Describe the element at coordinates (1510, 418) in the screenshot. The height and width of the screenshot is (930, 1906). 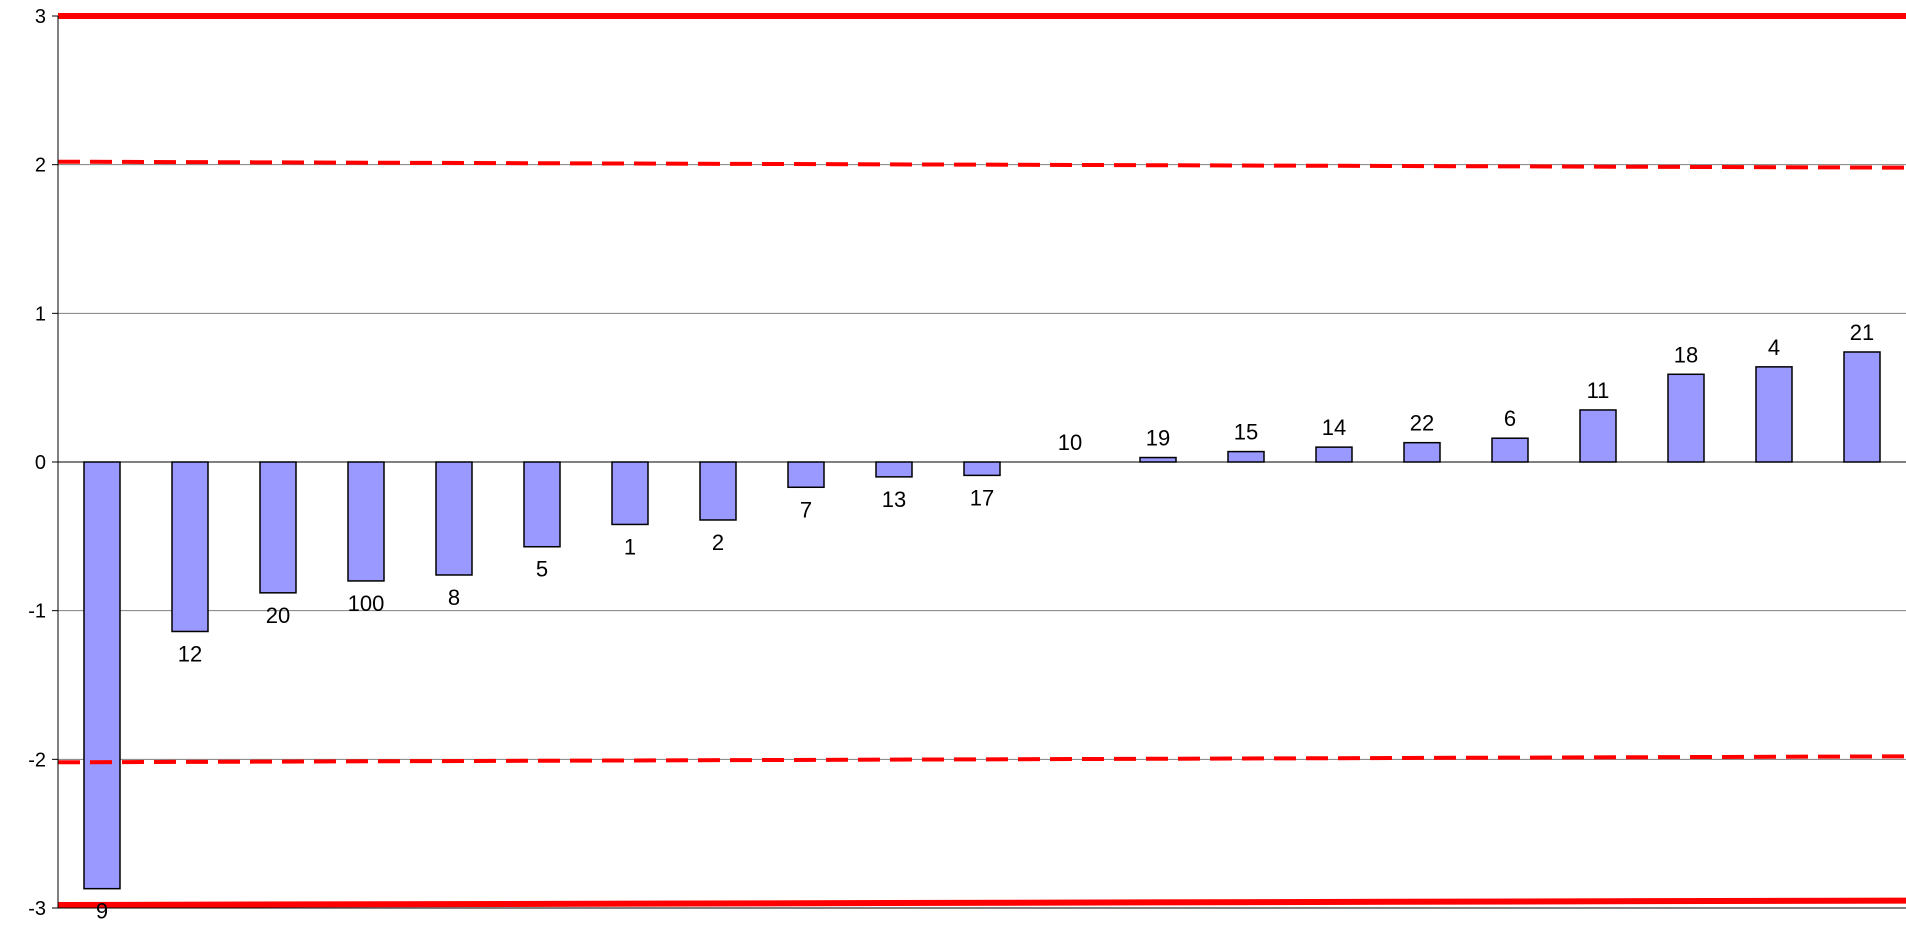
I see `bar-category-label: 6` at that location.